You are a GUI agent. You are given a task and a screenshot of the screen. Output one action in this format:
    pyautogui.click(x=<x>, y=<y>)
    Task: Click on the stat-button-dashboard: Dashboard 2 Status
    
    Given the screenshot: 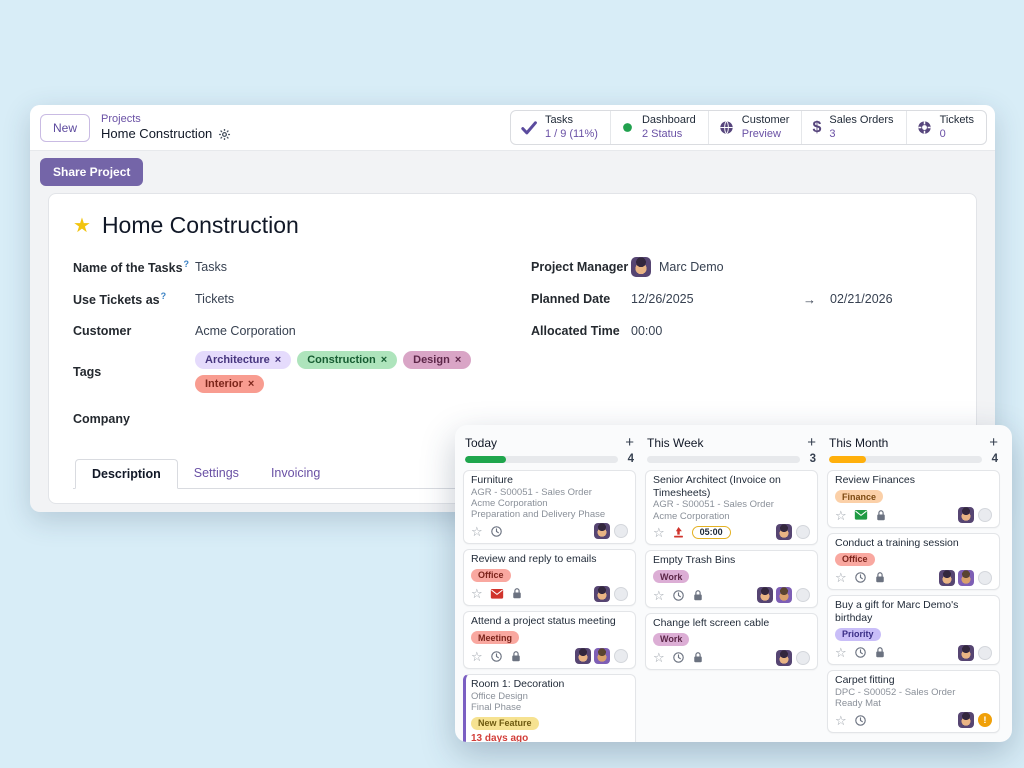 What is the action you would take?
    pyautogui.click(x=658, y=127)
    